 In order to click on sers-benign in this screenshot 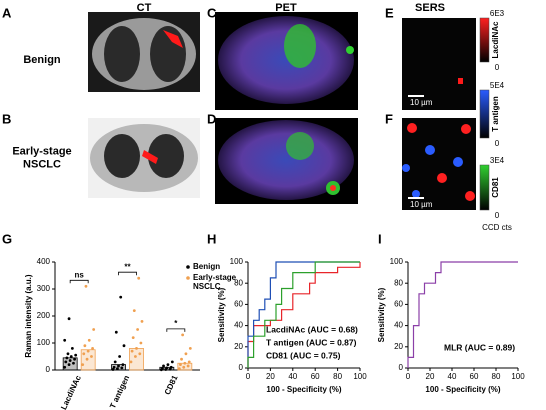, I will do `click(439, 64)`.